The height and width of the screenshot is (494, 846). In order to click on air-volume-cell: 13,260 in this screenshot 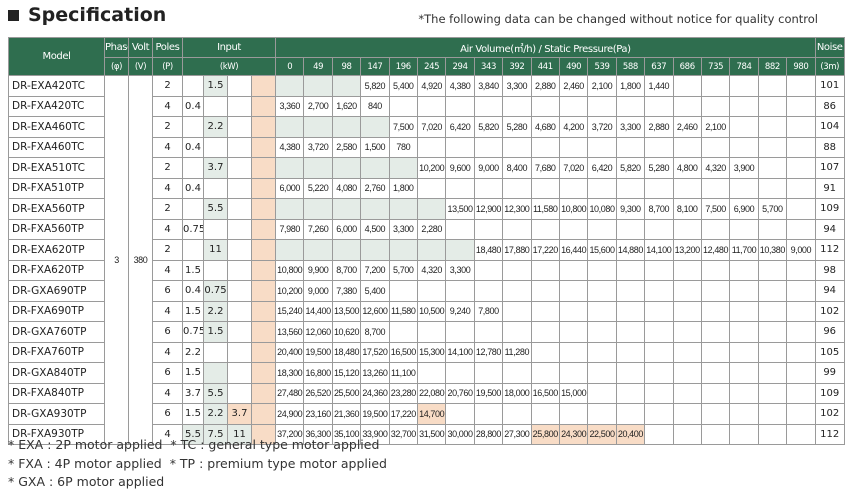, I will do `click(375, 373)`.